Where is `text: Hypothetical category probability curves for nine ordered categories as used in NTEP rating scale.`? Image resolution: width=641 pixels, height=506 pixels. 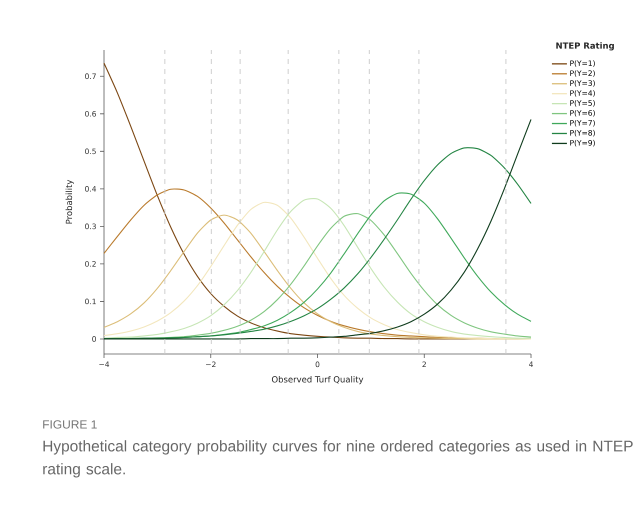
text: Hypothetical category probability curves for nine ordered categories as used in NTEP rating scale. is located at coordinates (338, 459).